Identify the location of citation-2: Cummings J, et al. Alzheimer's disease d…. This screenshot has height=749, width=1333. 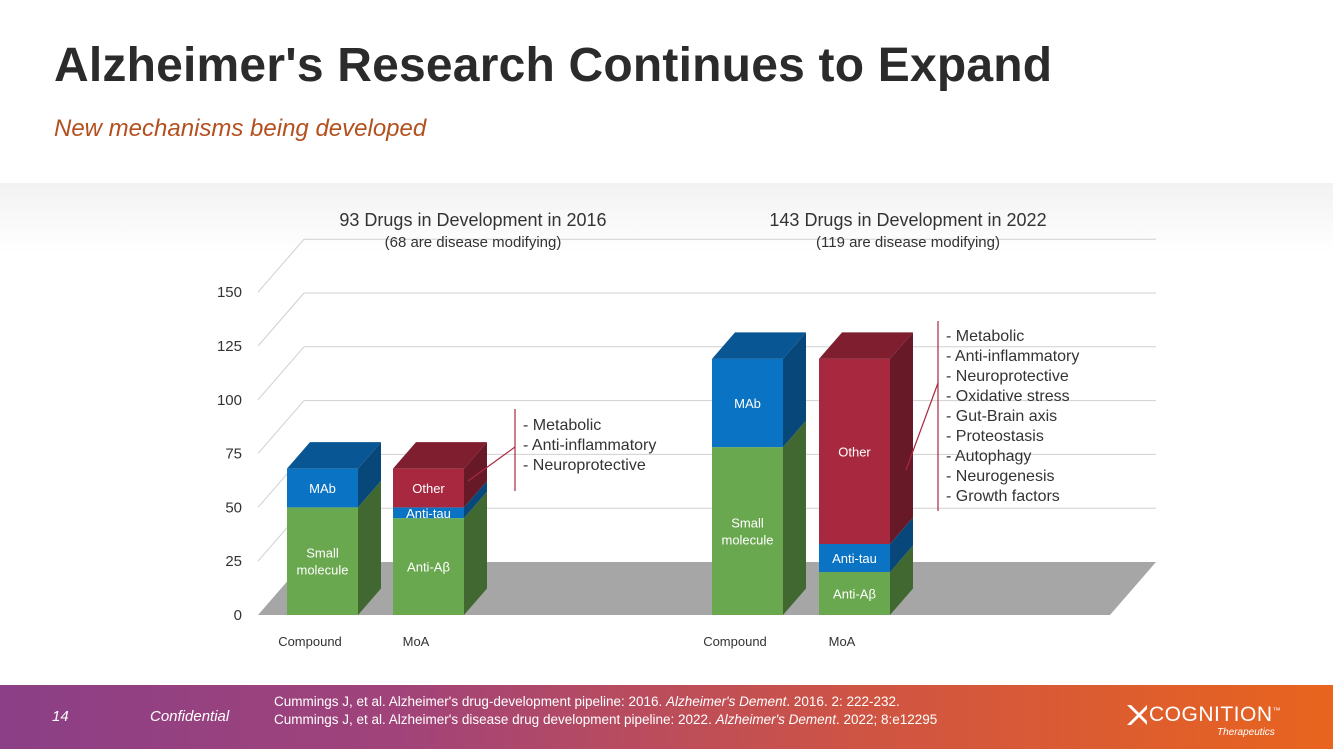
(605, 720).